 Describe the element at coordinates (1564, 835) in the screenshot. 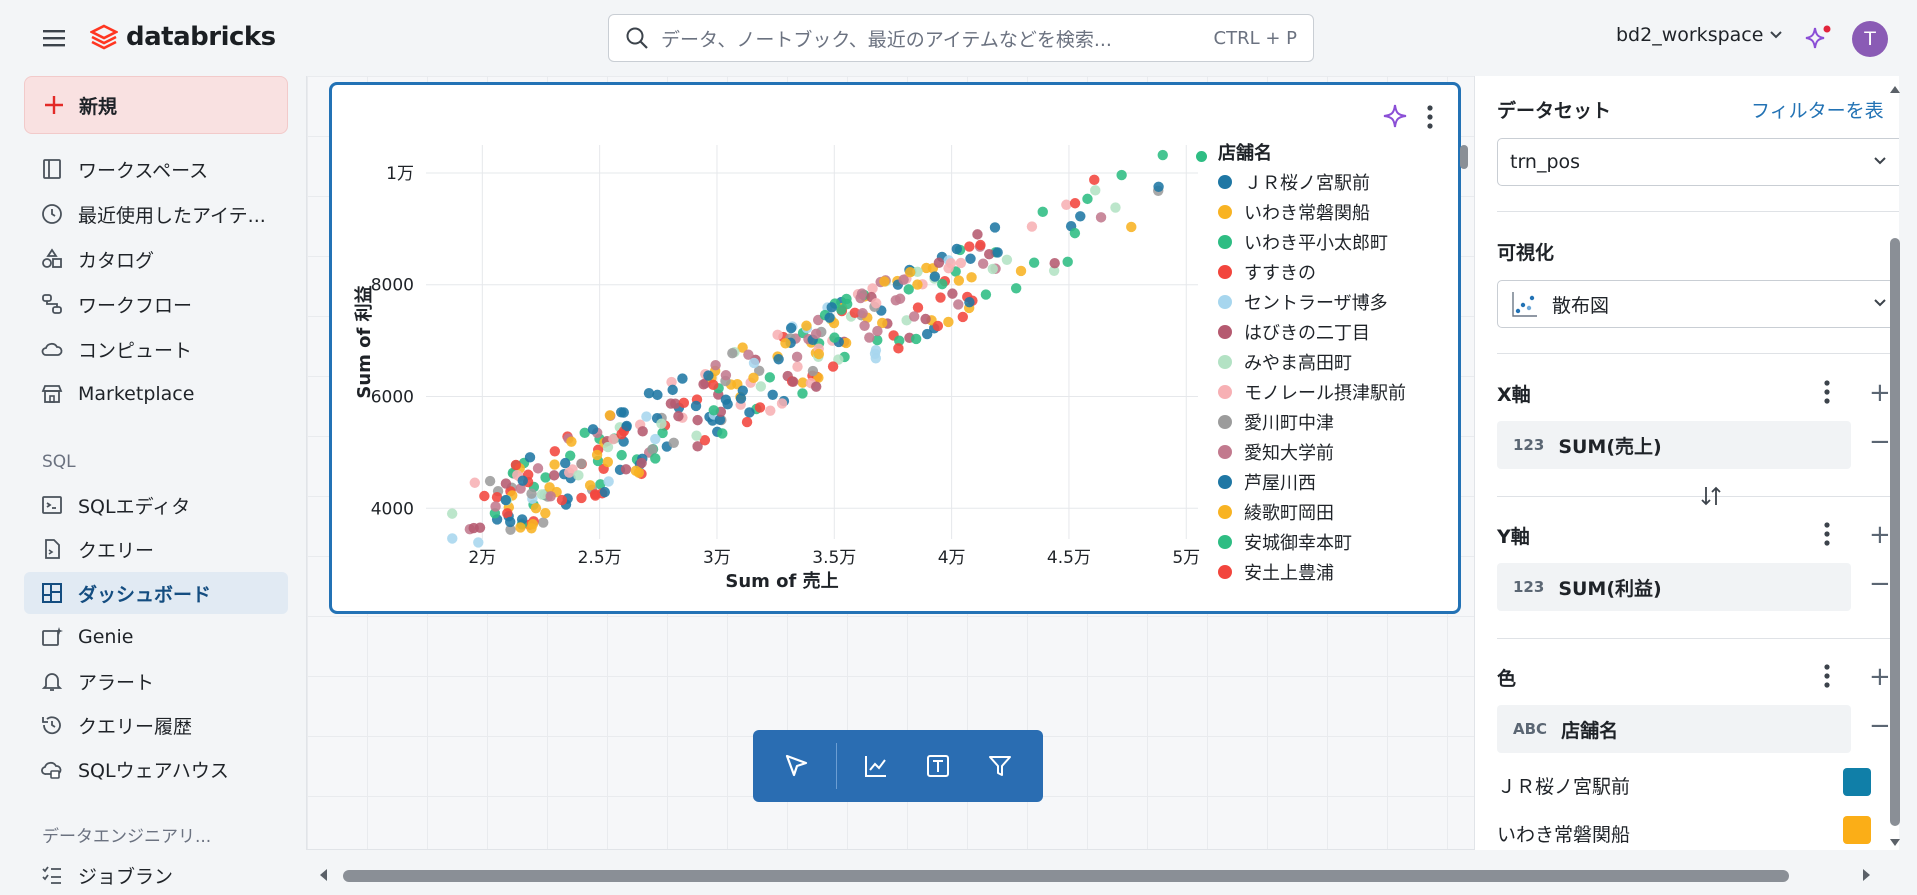

I see `color-item-label: いわき常磐関船` at that location.